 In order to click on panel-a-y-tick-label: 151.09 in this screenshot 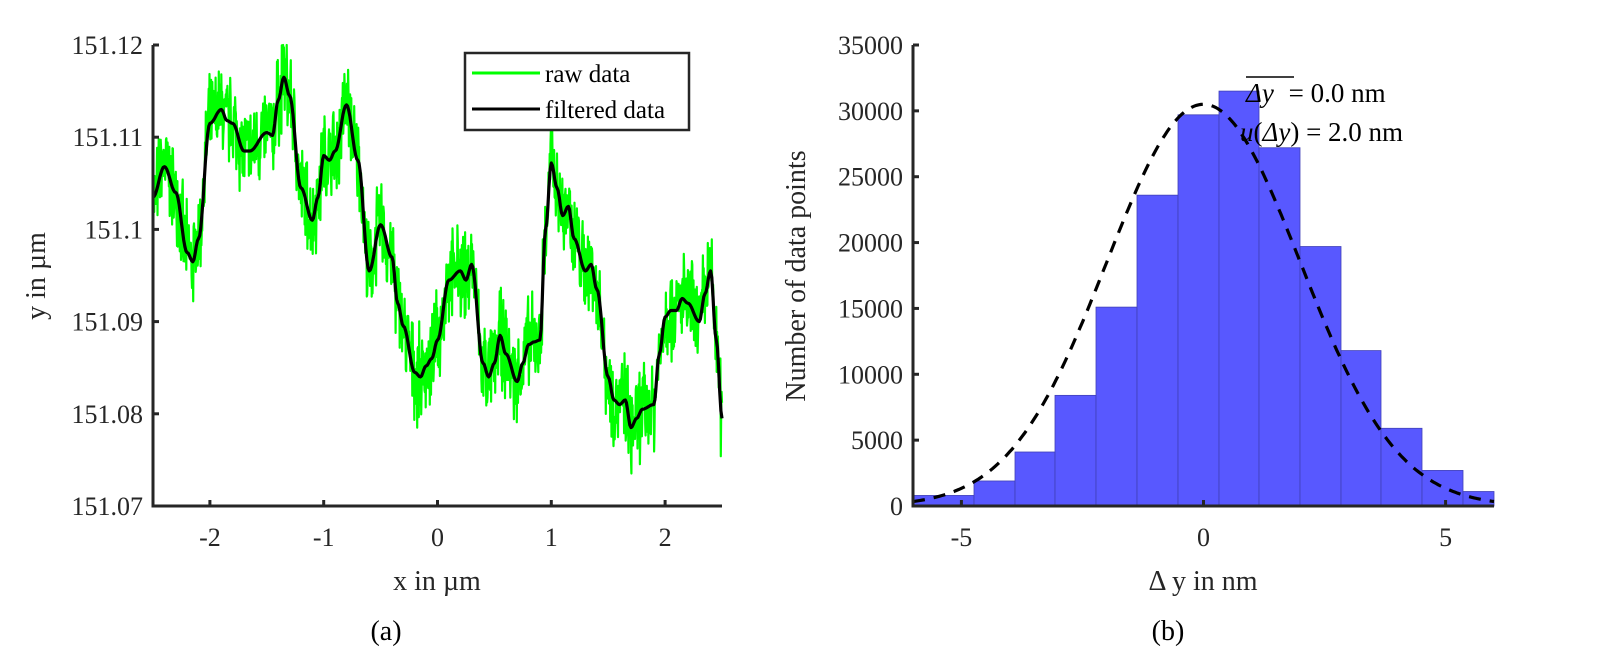, I will do `click(108, 322)`.